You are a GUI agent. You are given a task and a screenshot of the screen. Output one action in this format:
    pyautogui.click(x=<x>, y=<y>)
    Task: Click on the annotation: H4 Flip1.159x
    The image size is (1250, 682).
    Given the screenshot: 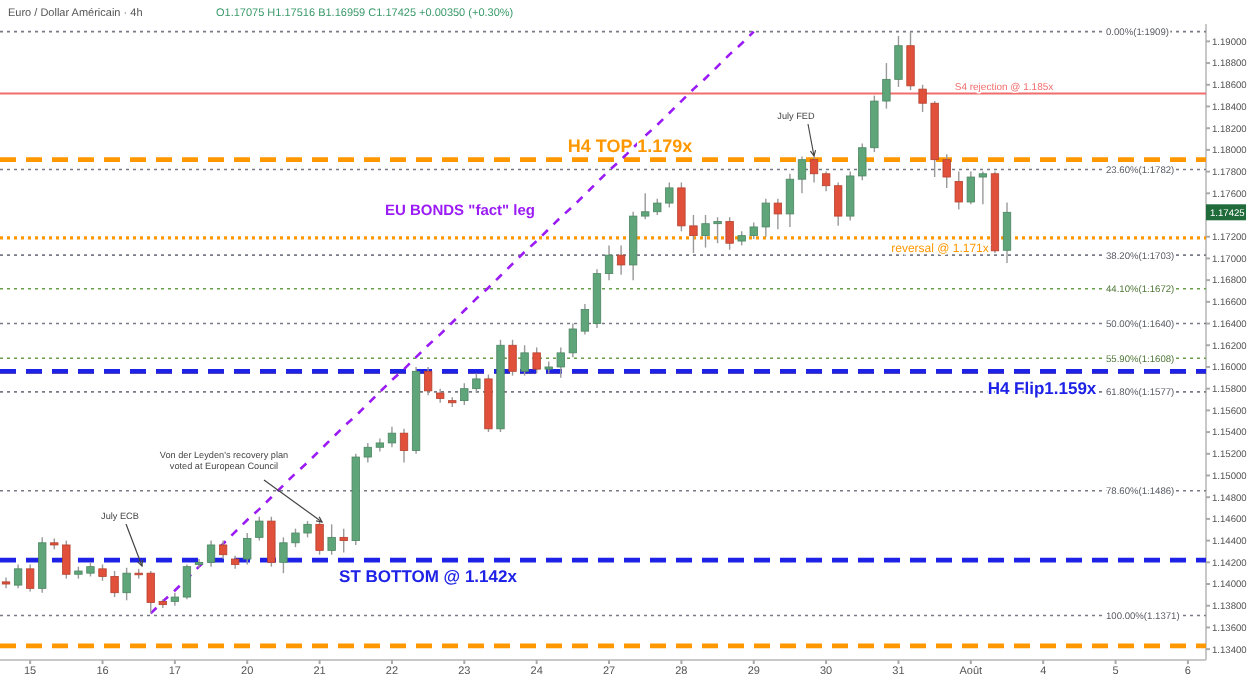 What is the action you would take?
    pyautogui.click(x=1042, y=387)
    